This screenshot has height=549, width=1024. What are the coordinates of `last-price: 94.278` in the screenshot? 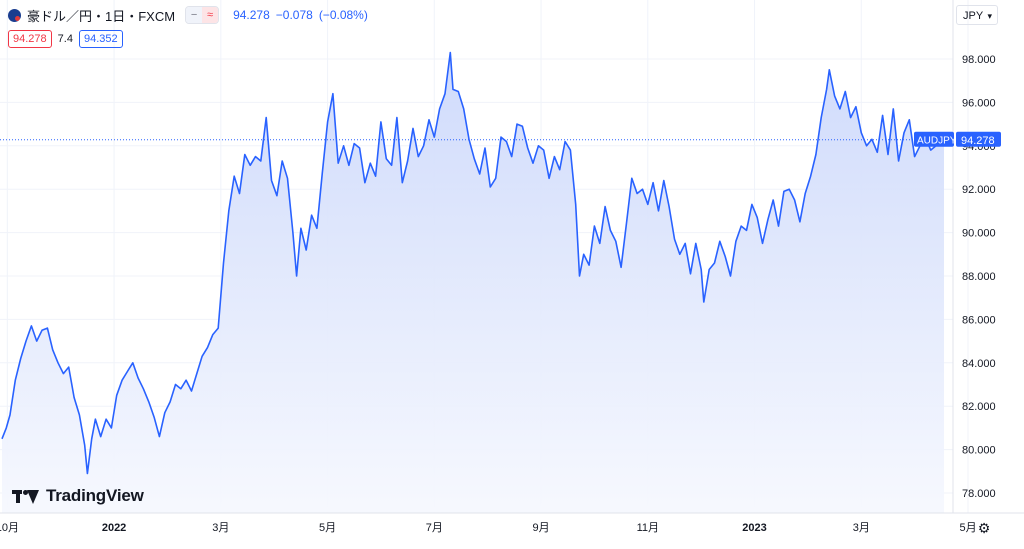 It's located at (251, 15).